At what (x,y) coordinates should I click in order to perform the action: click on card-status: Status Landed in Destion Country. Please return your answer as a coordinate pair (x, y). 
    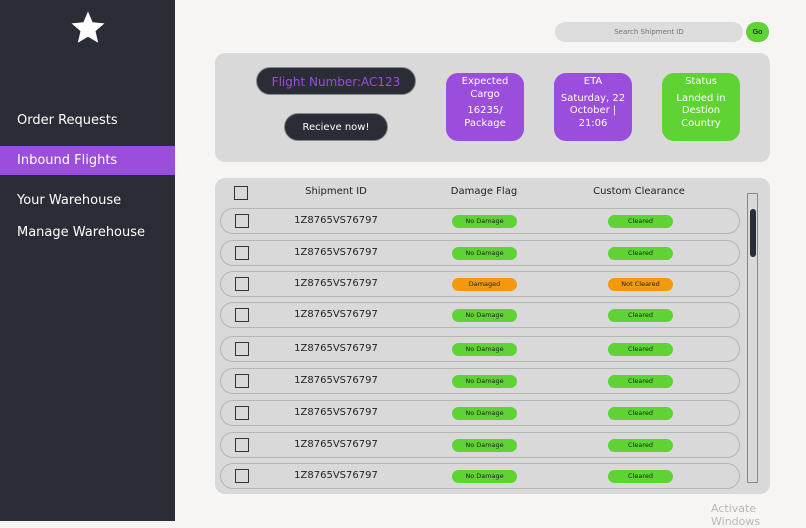
    Looking at the image, I should click on (701, 107).